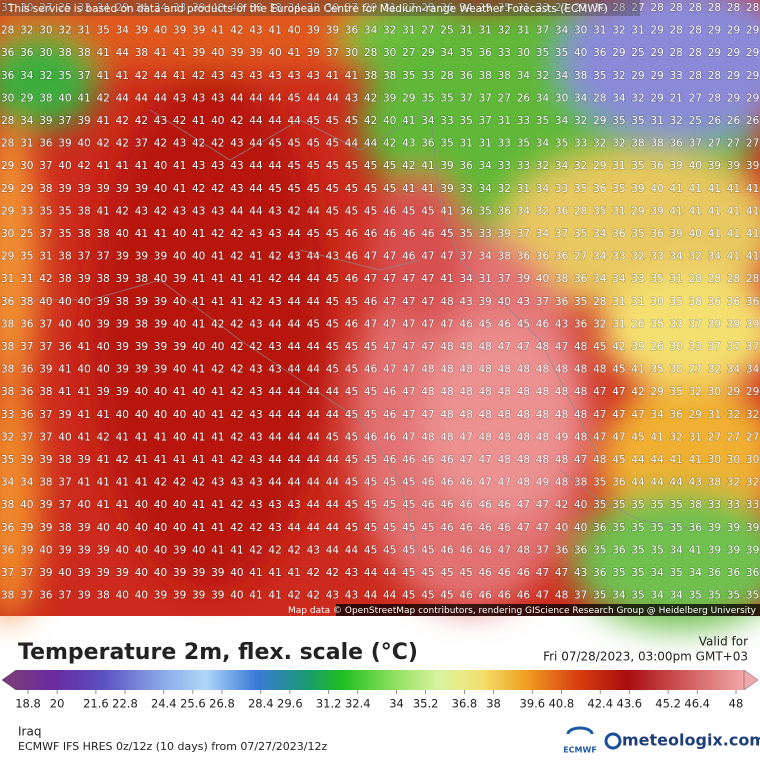 The width and height of the screenshot is (760, 760). What do you see at coordinates (695, 347) in the screenshot?
I see `grid-value: 33` at bounding box center [695, 347].